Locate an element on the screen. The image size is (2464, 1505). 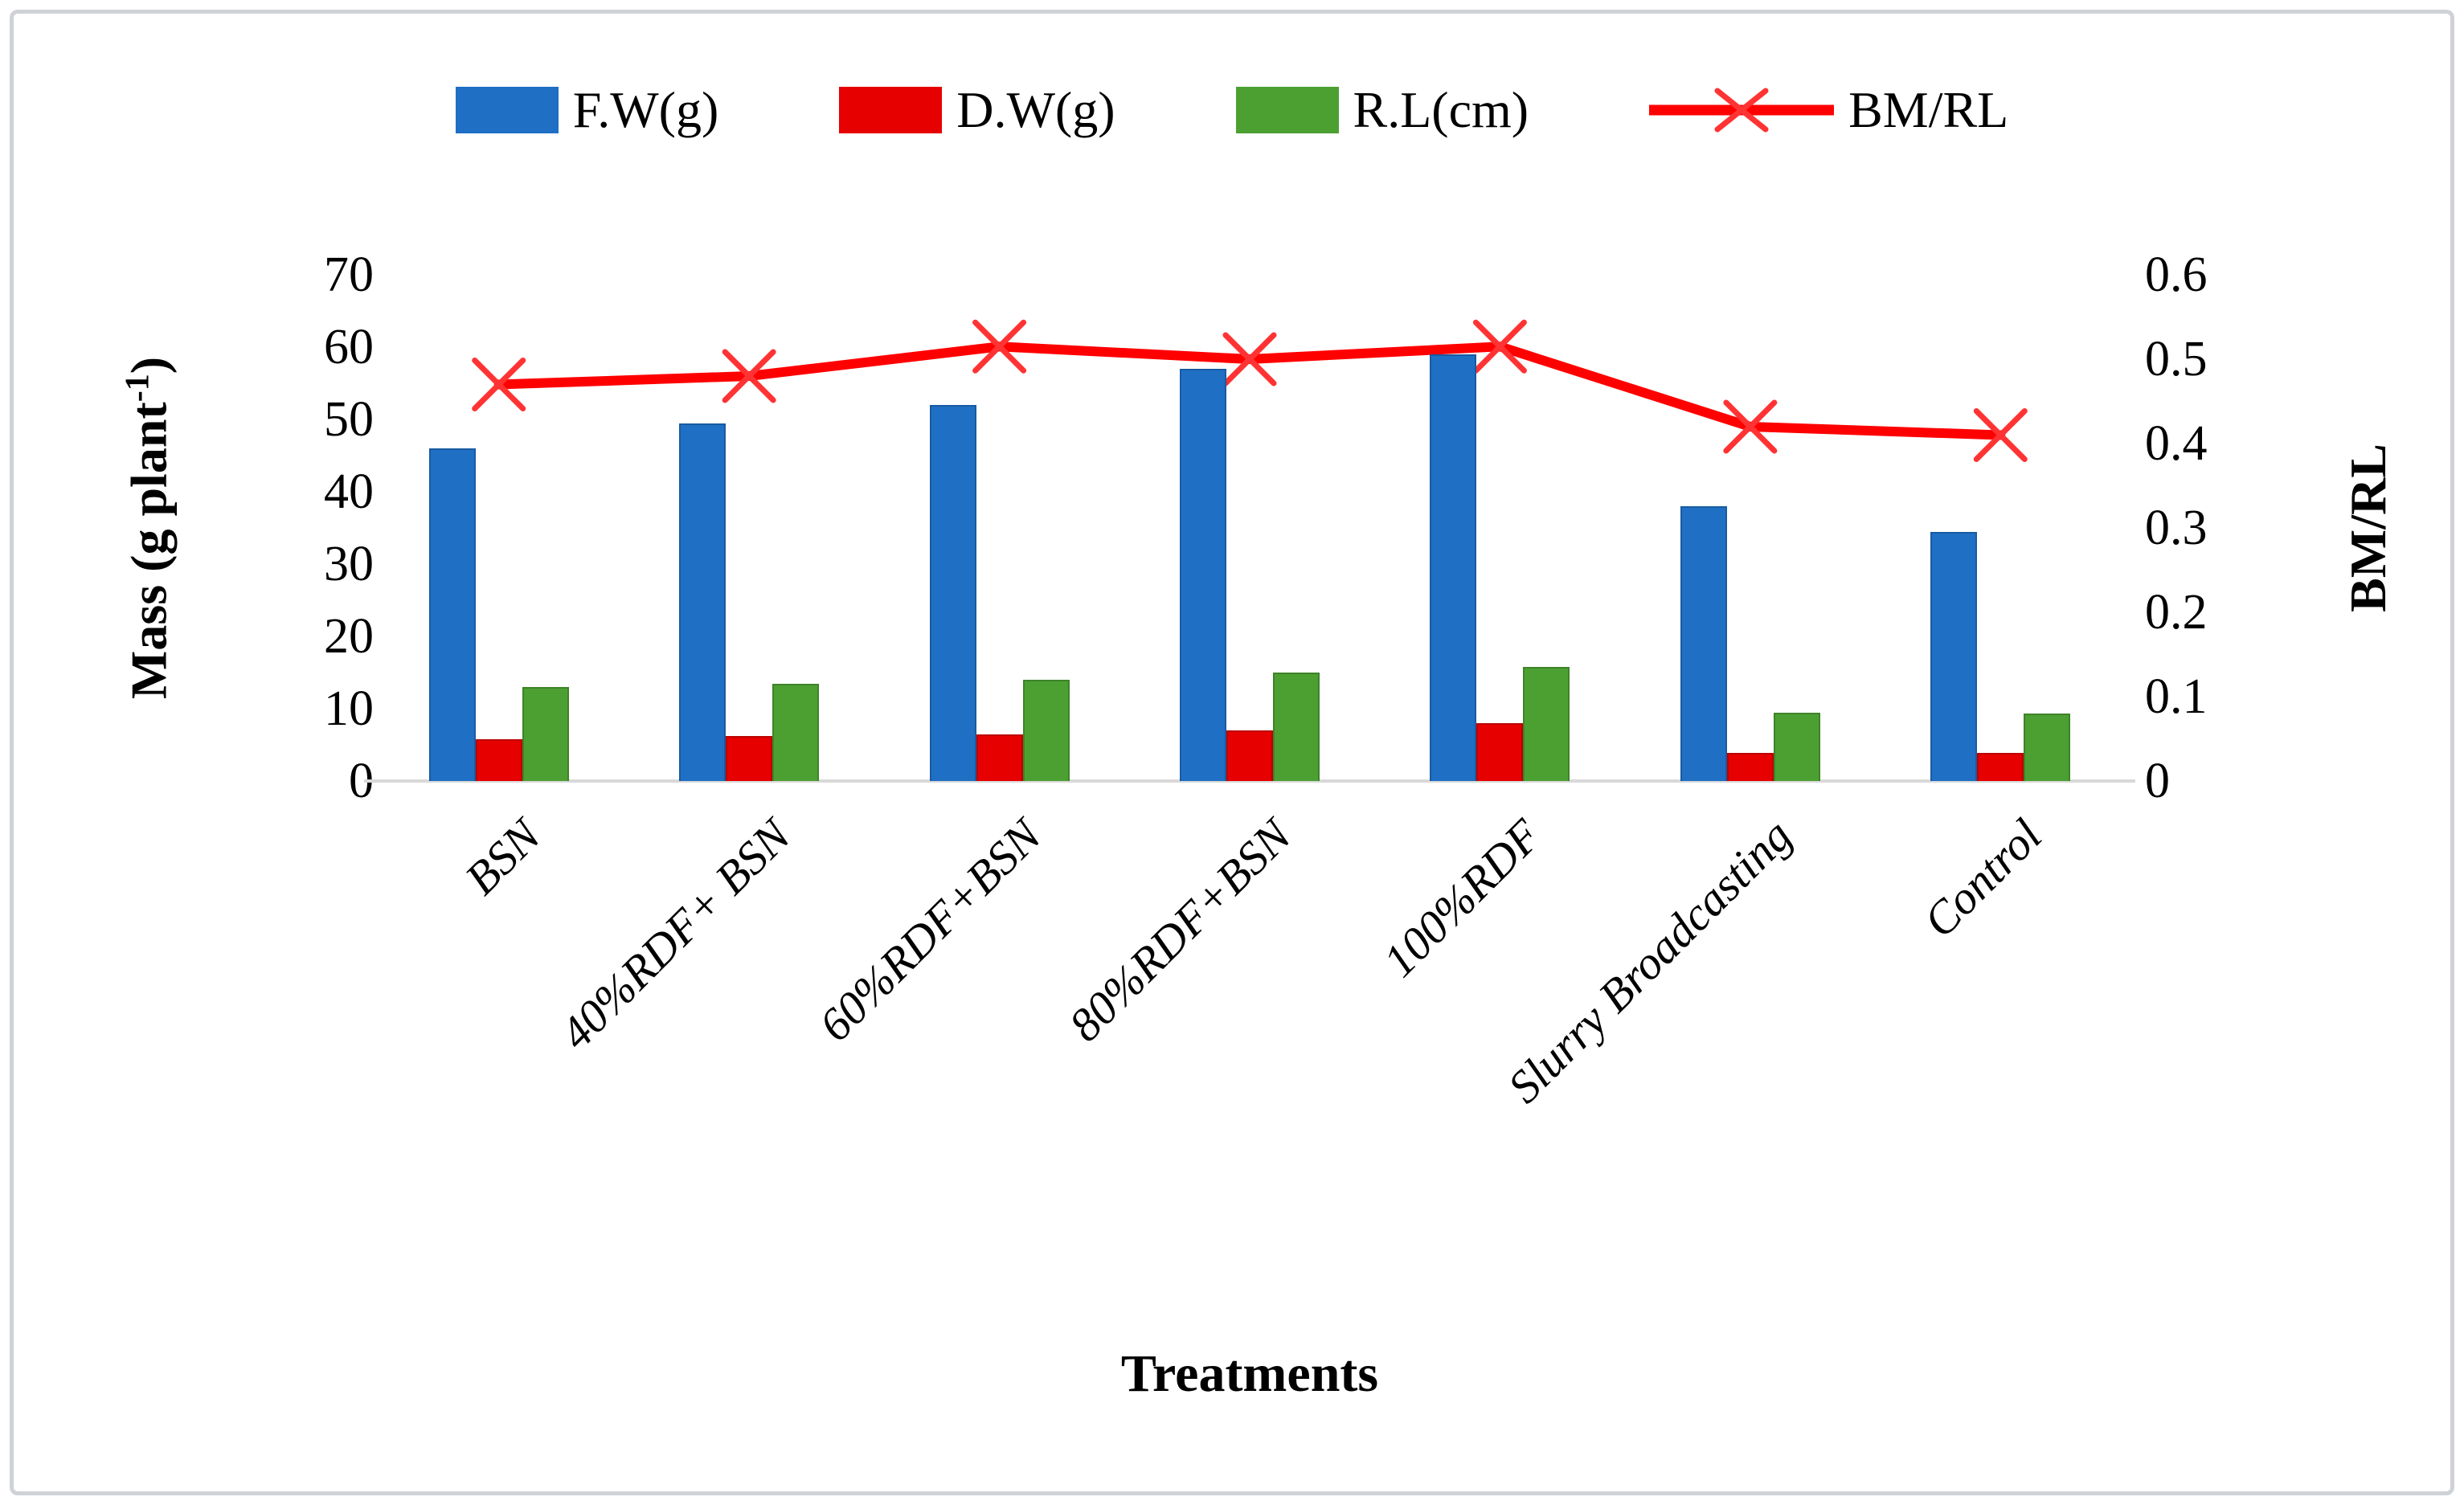
bmrl-line-series is located at coordinates (1250, 390).